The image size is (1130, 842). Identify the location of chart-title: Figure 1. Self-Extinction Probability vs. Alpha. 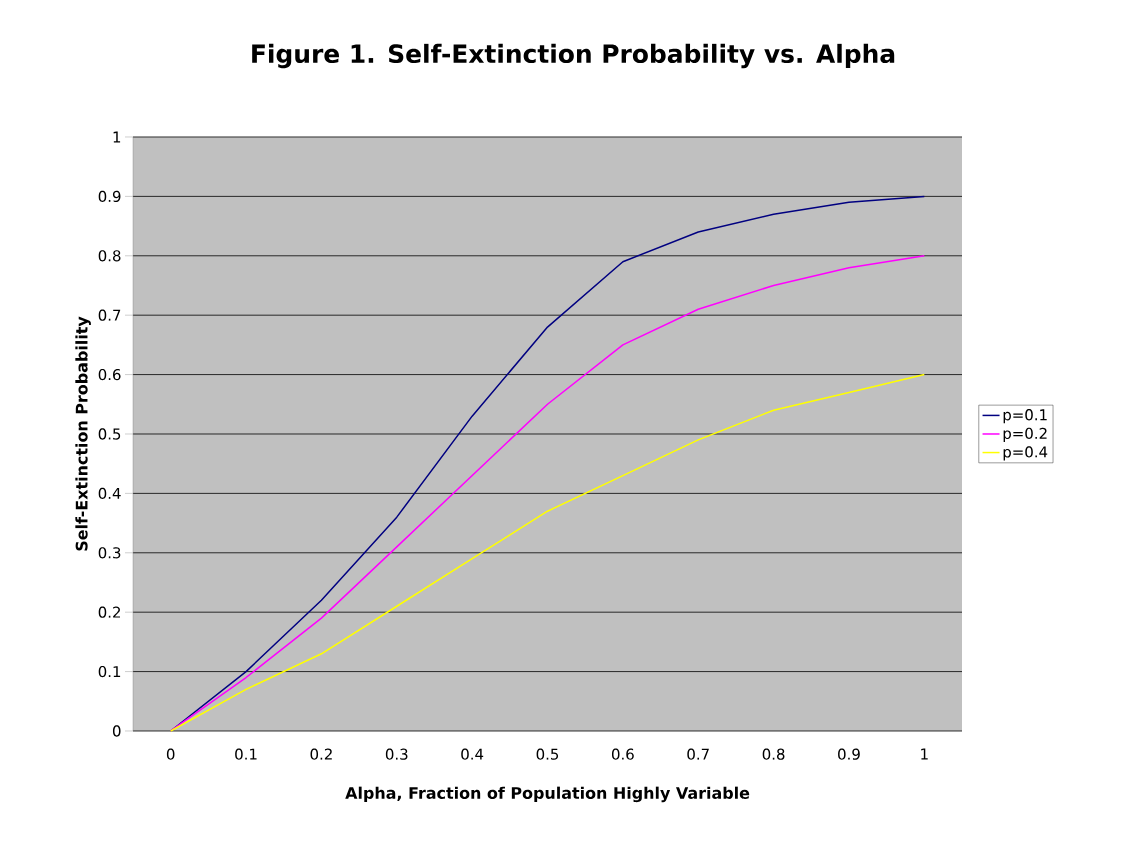
(573, 56).